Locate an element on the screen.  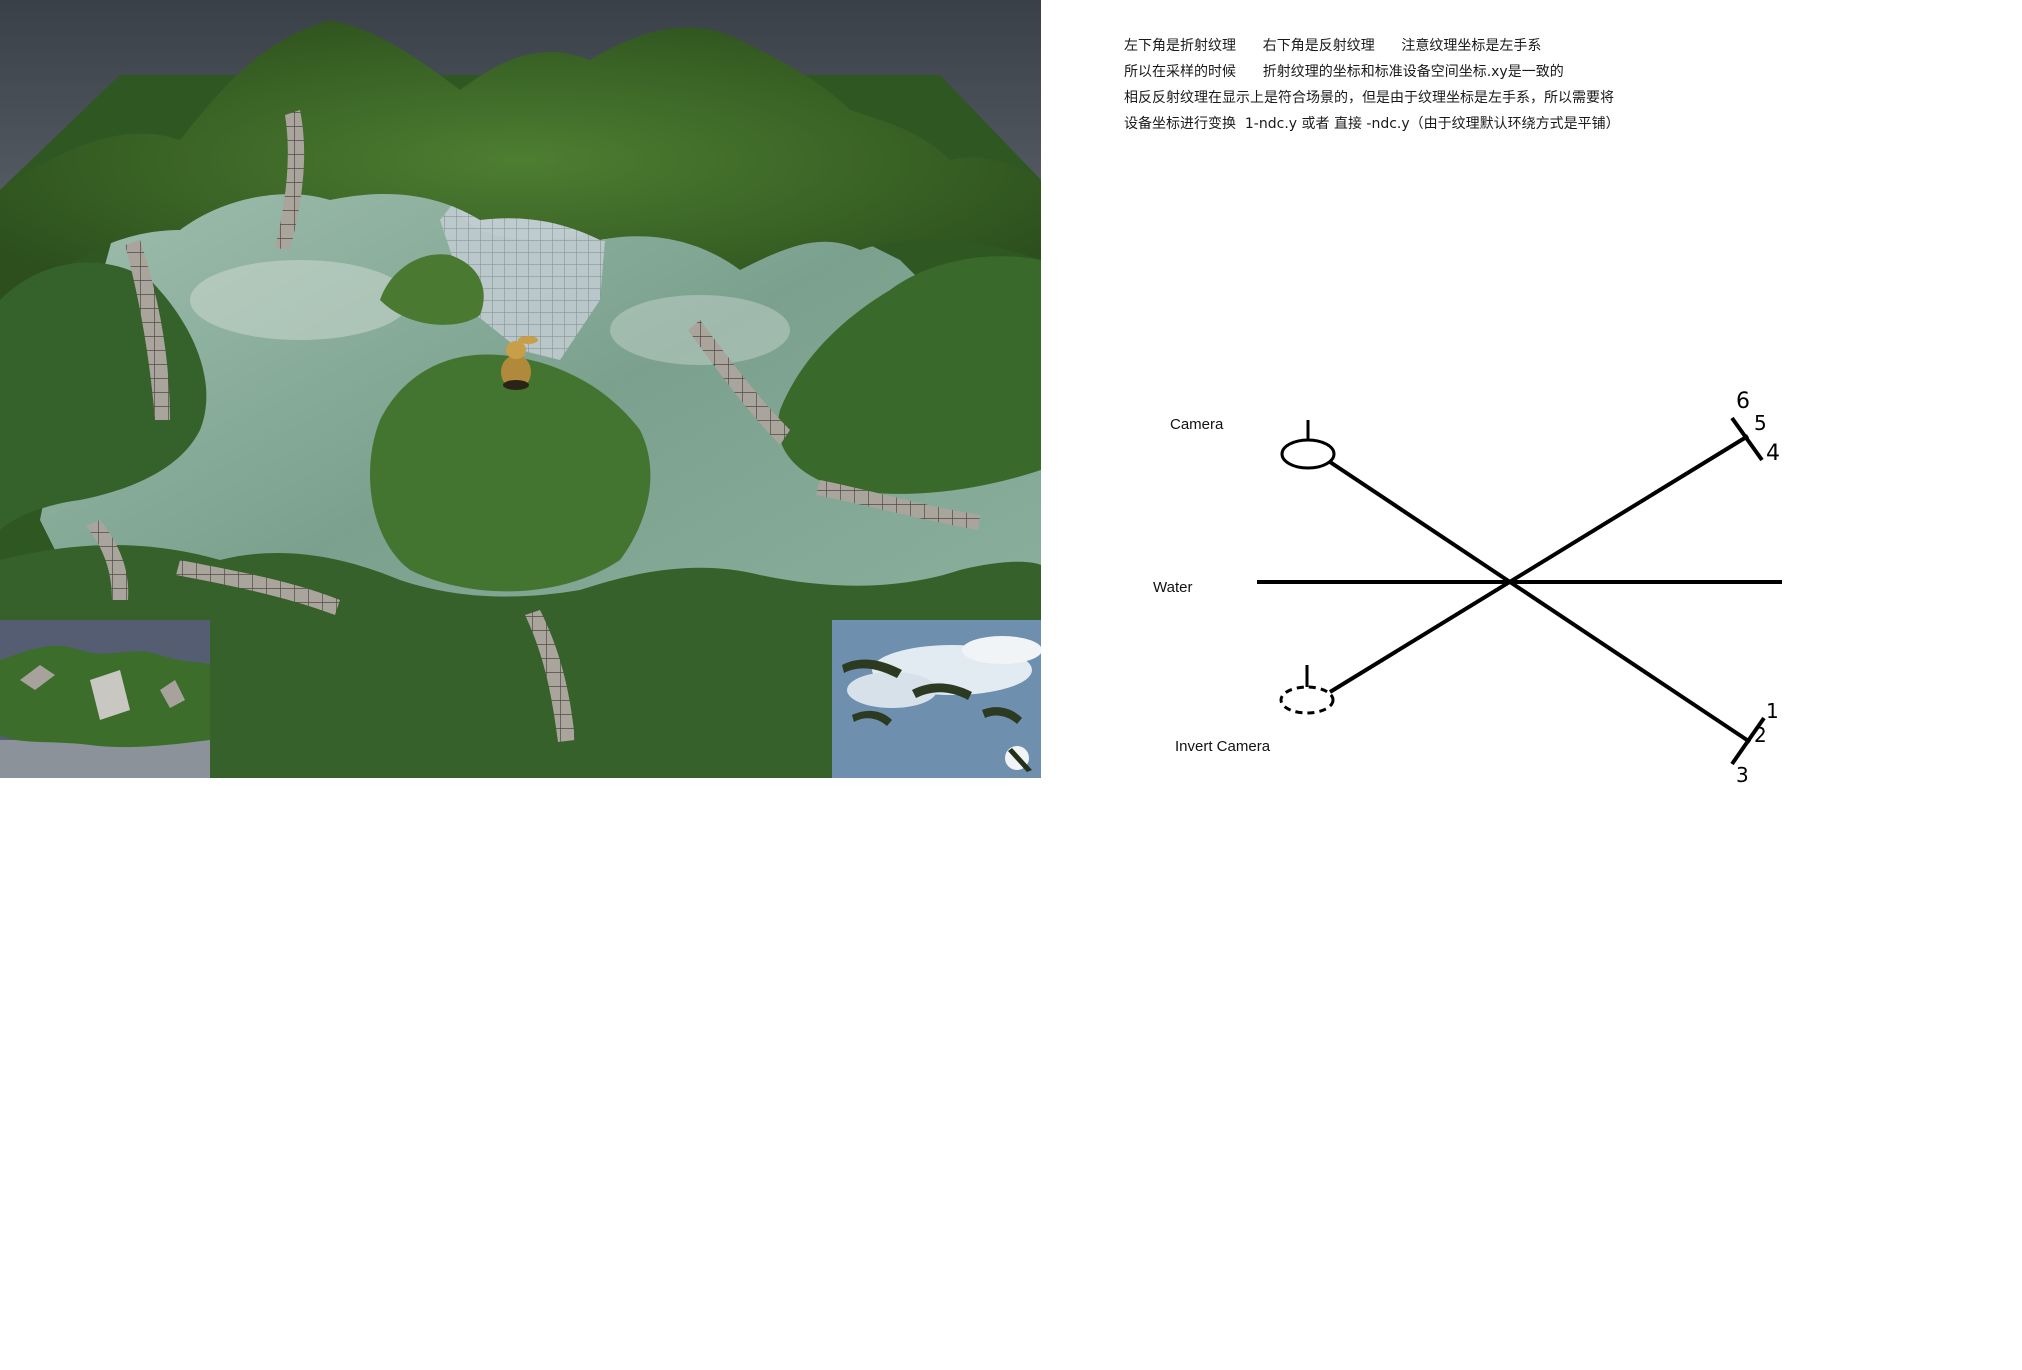
bottom-number-2: 2 is located at coordinates (1760, 735).